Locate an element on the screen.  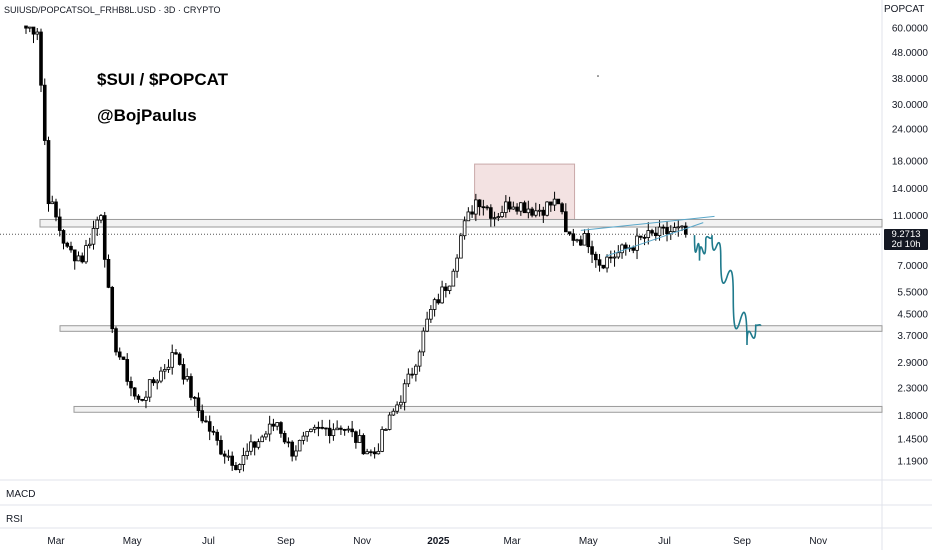
projection-path is located at coordinates (727, 290).